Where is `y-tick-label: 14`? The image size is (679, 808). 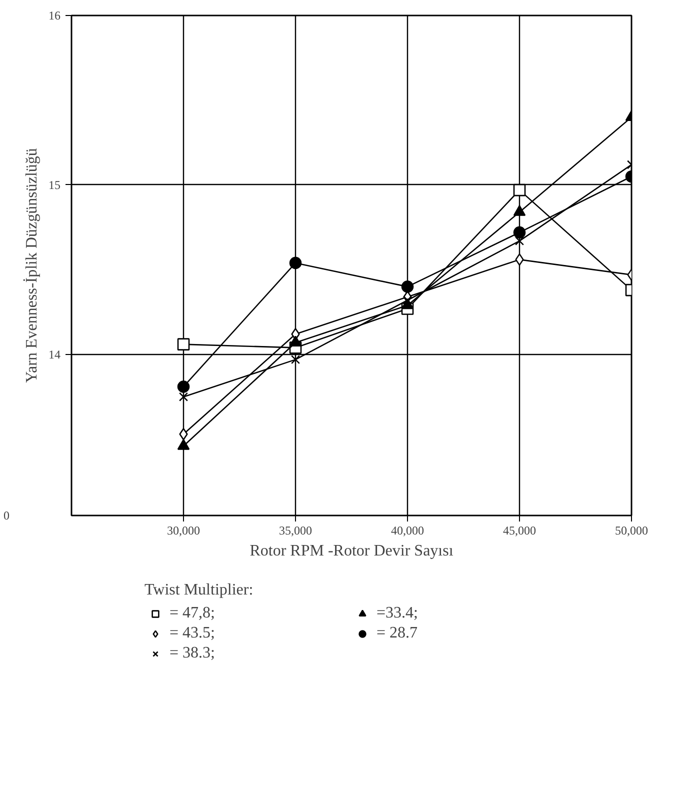
y-tick-label: 14 is located at coordinates (54, 354).